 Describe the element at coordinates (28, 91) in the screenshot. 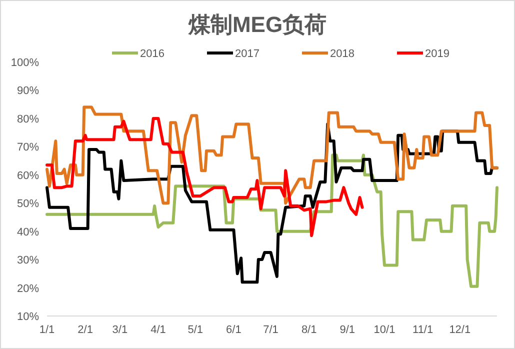

I see `y-tick-label: 90%` at that location.